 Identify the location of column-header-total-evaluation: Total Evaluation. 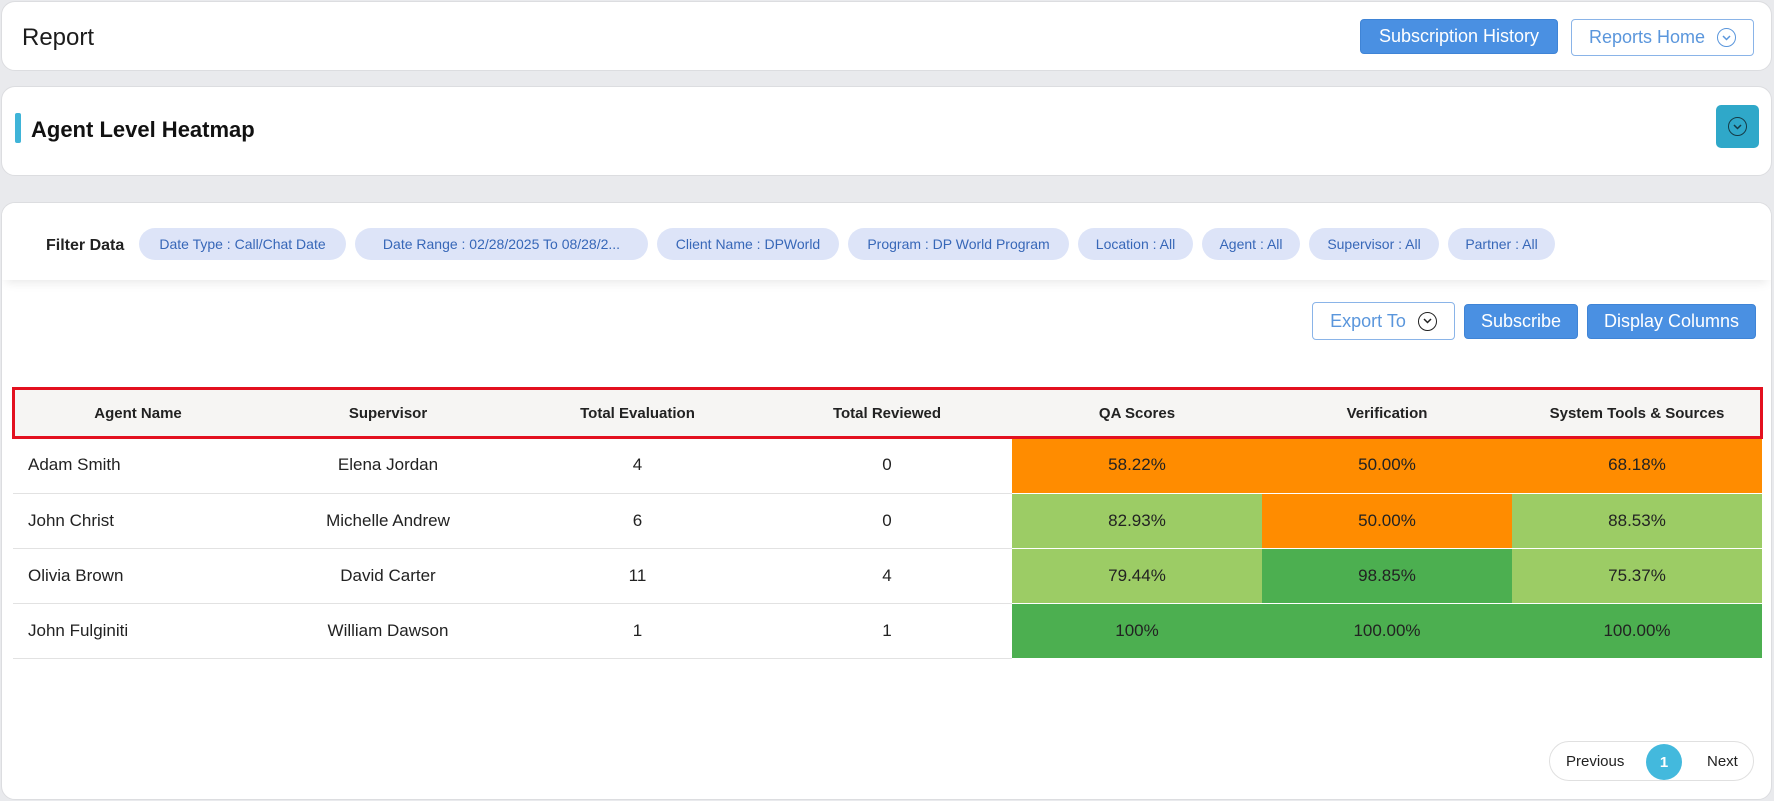
(637, 413).